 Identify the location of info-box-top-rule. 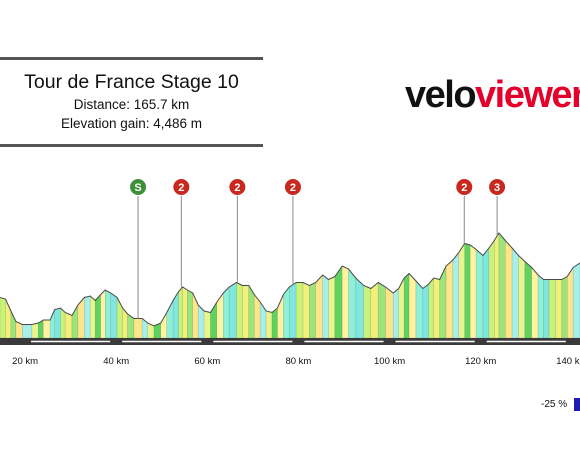
(131, 58).